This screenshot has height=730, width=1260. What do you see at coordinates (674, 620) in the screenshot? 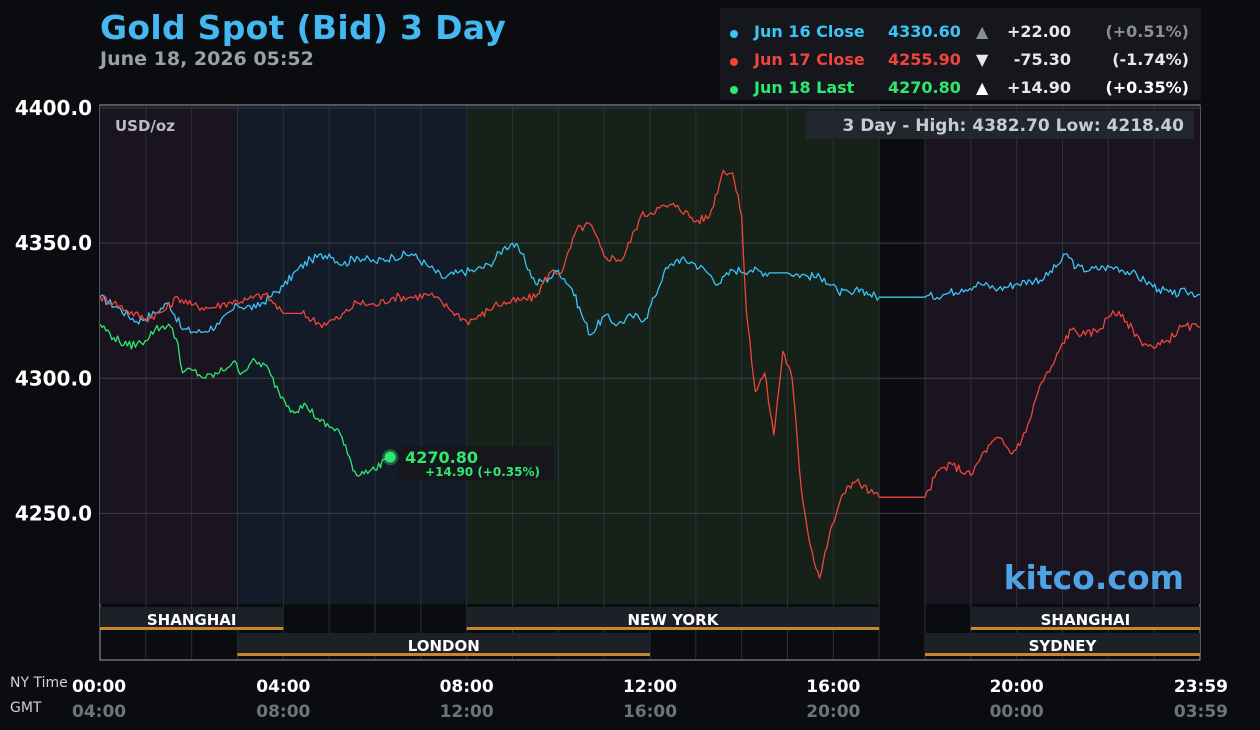
I see `session-label: NEW YORK` at bounding box center [674, 620].